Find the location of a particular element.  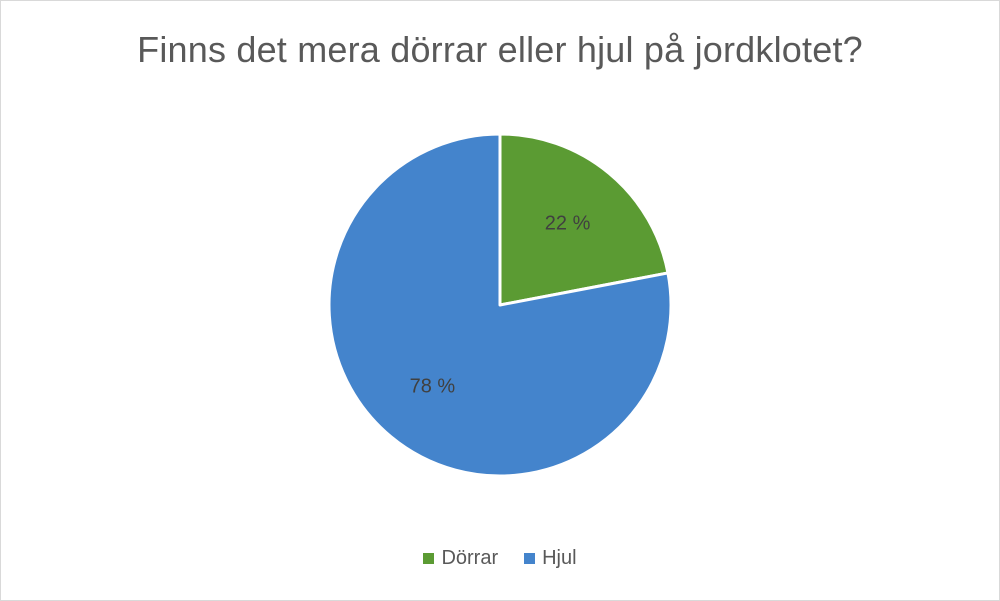

legend-item-dorrar: Dörrar is located at coordinates (460, 558).